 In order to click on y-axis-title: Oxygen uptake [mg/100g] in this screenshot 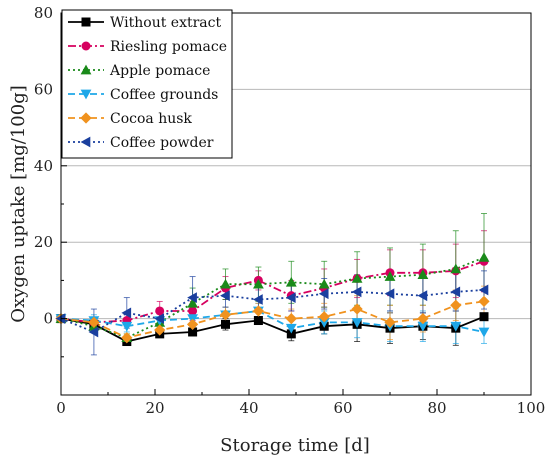, I will do `click(18, 204)`.